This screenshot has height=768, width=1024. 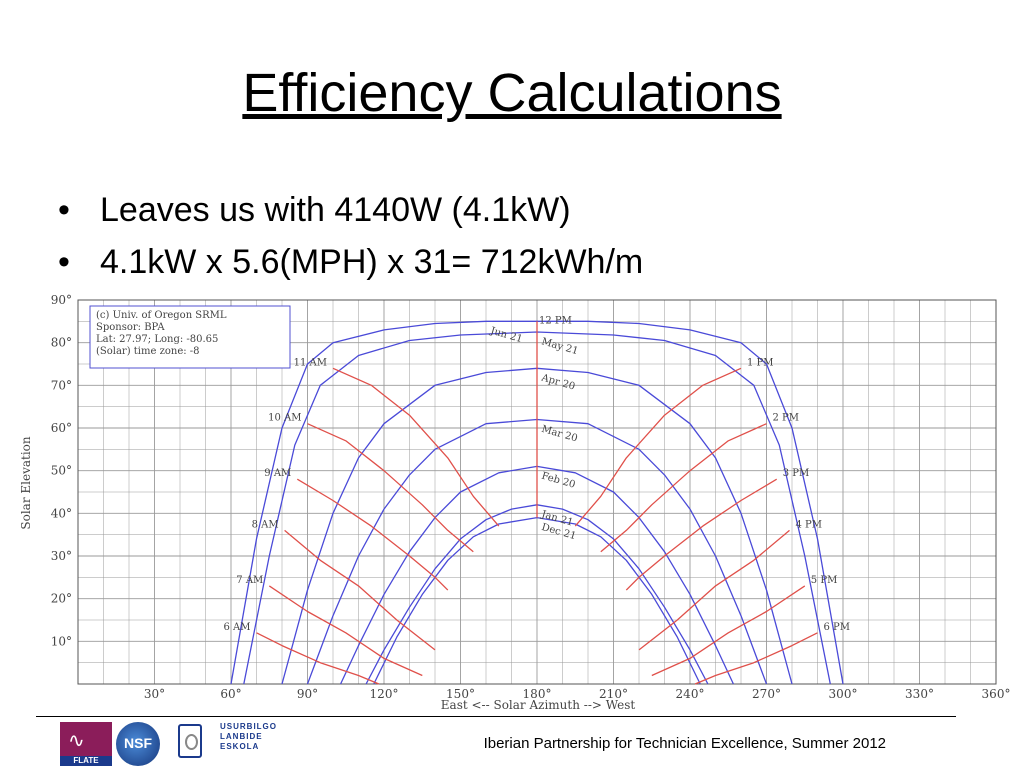 I want to click on series-line-5-pm, so click(x=728, y=631).